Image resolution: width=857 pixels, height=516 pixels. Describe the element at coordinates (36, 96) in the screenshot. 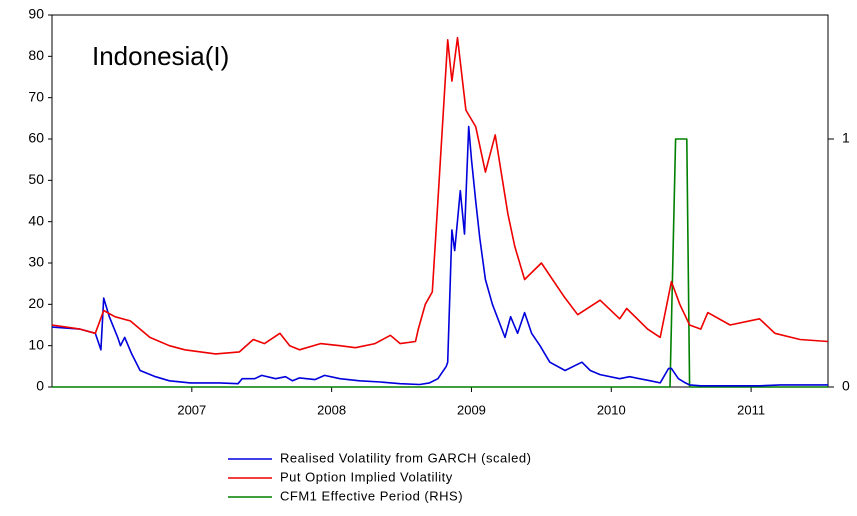

I see `y-tick-label: 70` at that location.